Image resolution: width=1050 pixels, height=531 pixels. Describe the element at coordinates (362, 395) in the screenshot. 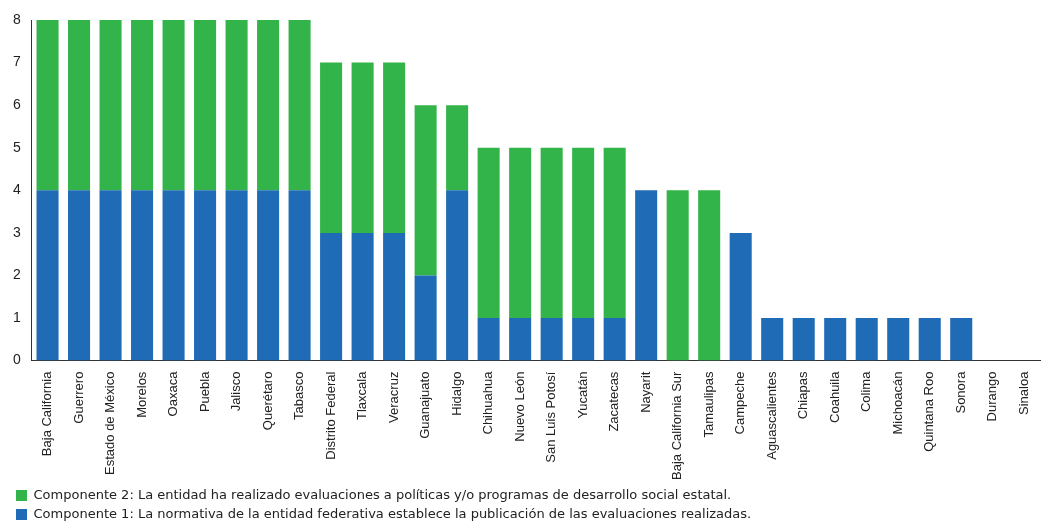

I see `x-tick-label: Tlaxcala` at that location.